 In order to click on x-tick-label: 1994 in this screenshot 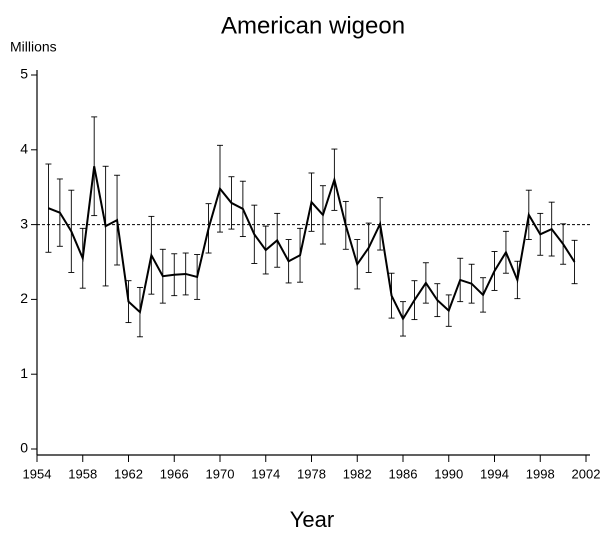, I will do `click(494, 473)`.